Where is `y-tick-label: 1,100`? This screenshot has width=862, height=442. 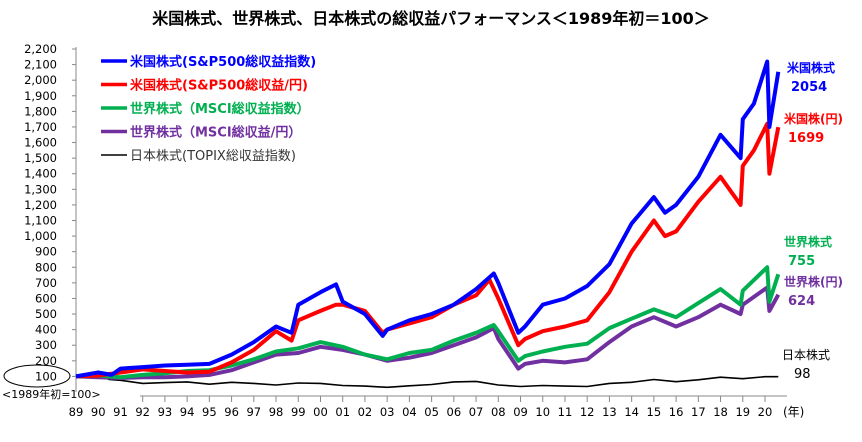 y-tick-label: 1,100 is located at coordinates (40, 221).